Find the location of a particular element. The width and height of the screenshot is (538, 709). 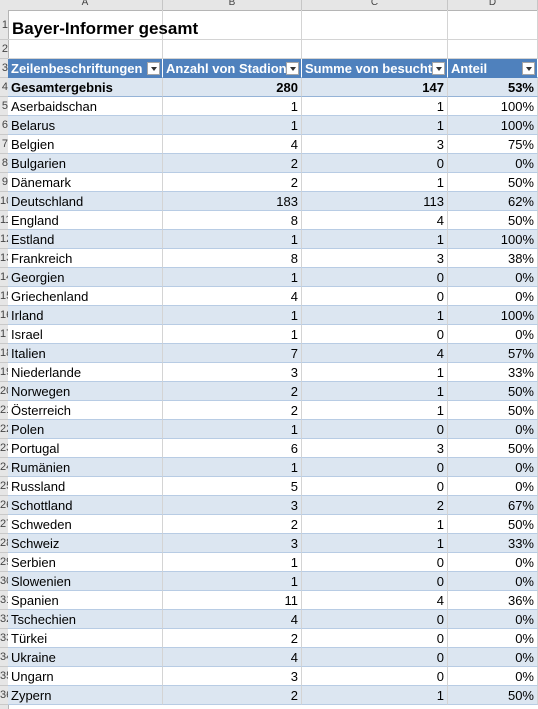

stadium-count-cell: 5 is located at coordinates (232, 486).